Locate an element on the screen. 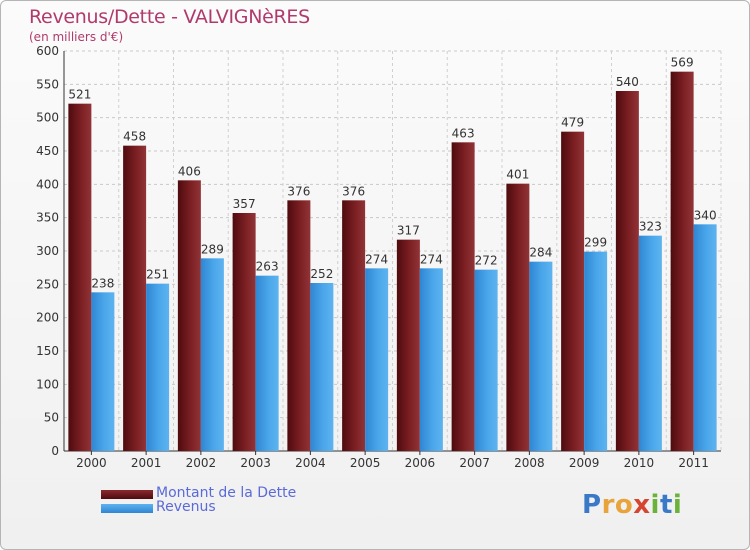 This screenshot has width=750, height=550. data-label-revenus: 252 is located at coordinates (321, 274).